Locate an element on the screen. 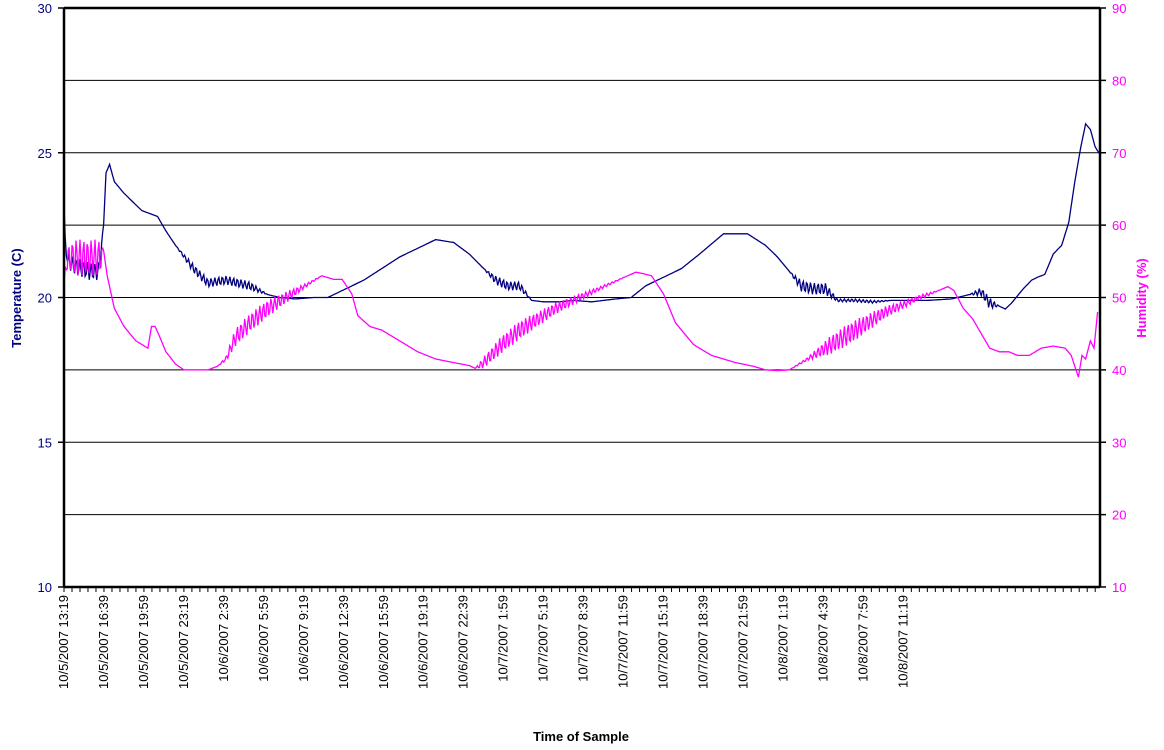  y-right-tick-label: 70 is located at coordinates (1119, 153).